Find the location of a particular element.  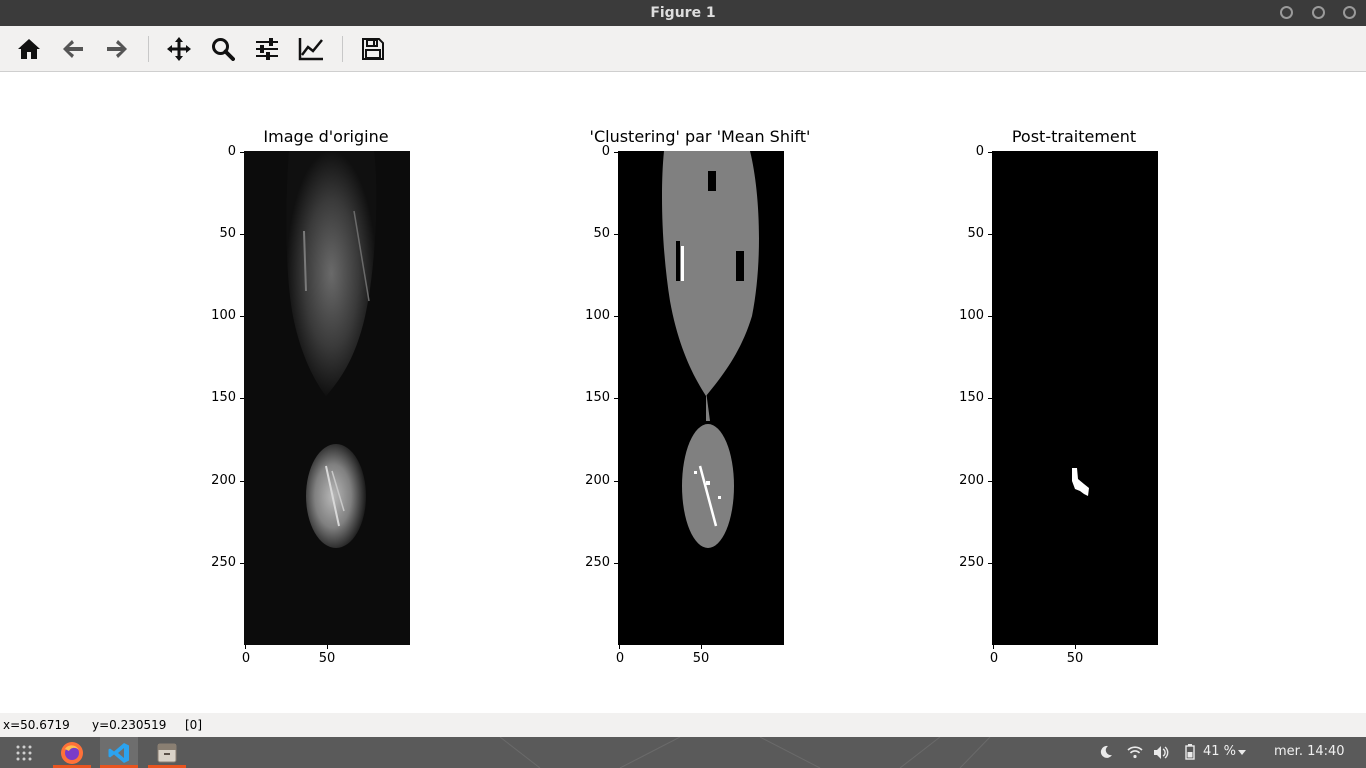

subplot-title-post-processing: Post-traitement is located at coordinates (1074, 136).